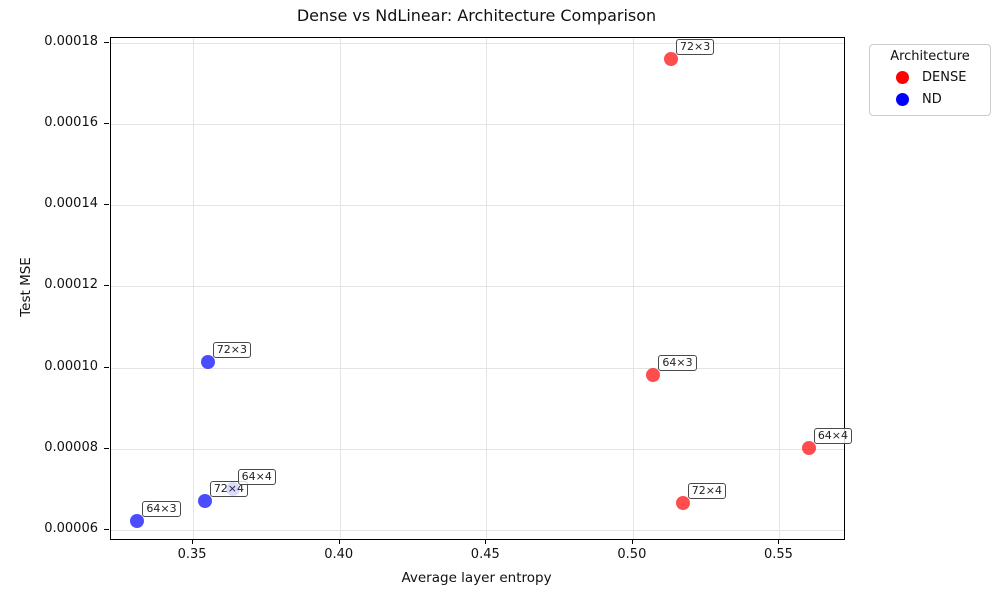 The image size is (1000, 600). Describe the element at coordinates (71, 123) in the screenshot. I see `y-tick-label: 0.00016` at that location.